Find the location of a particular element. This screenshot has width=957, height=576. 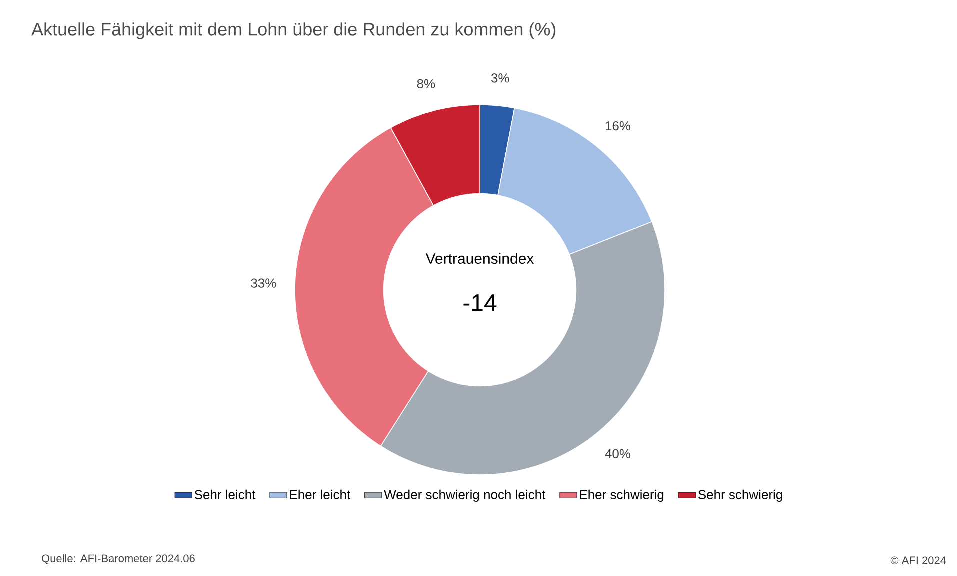

data-label: 40% is located at coordinates (618, 454).